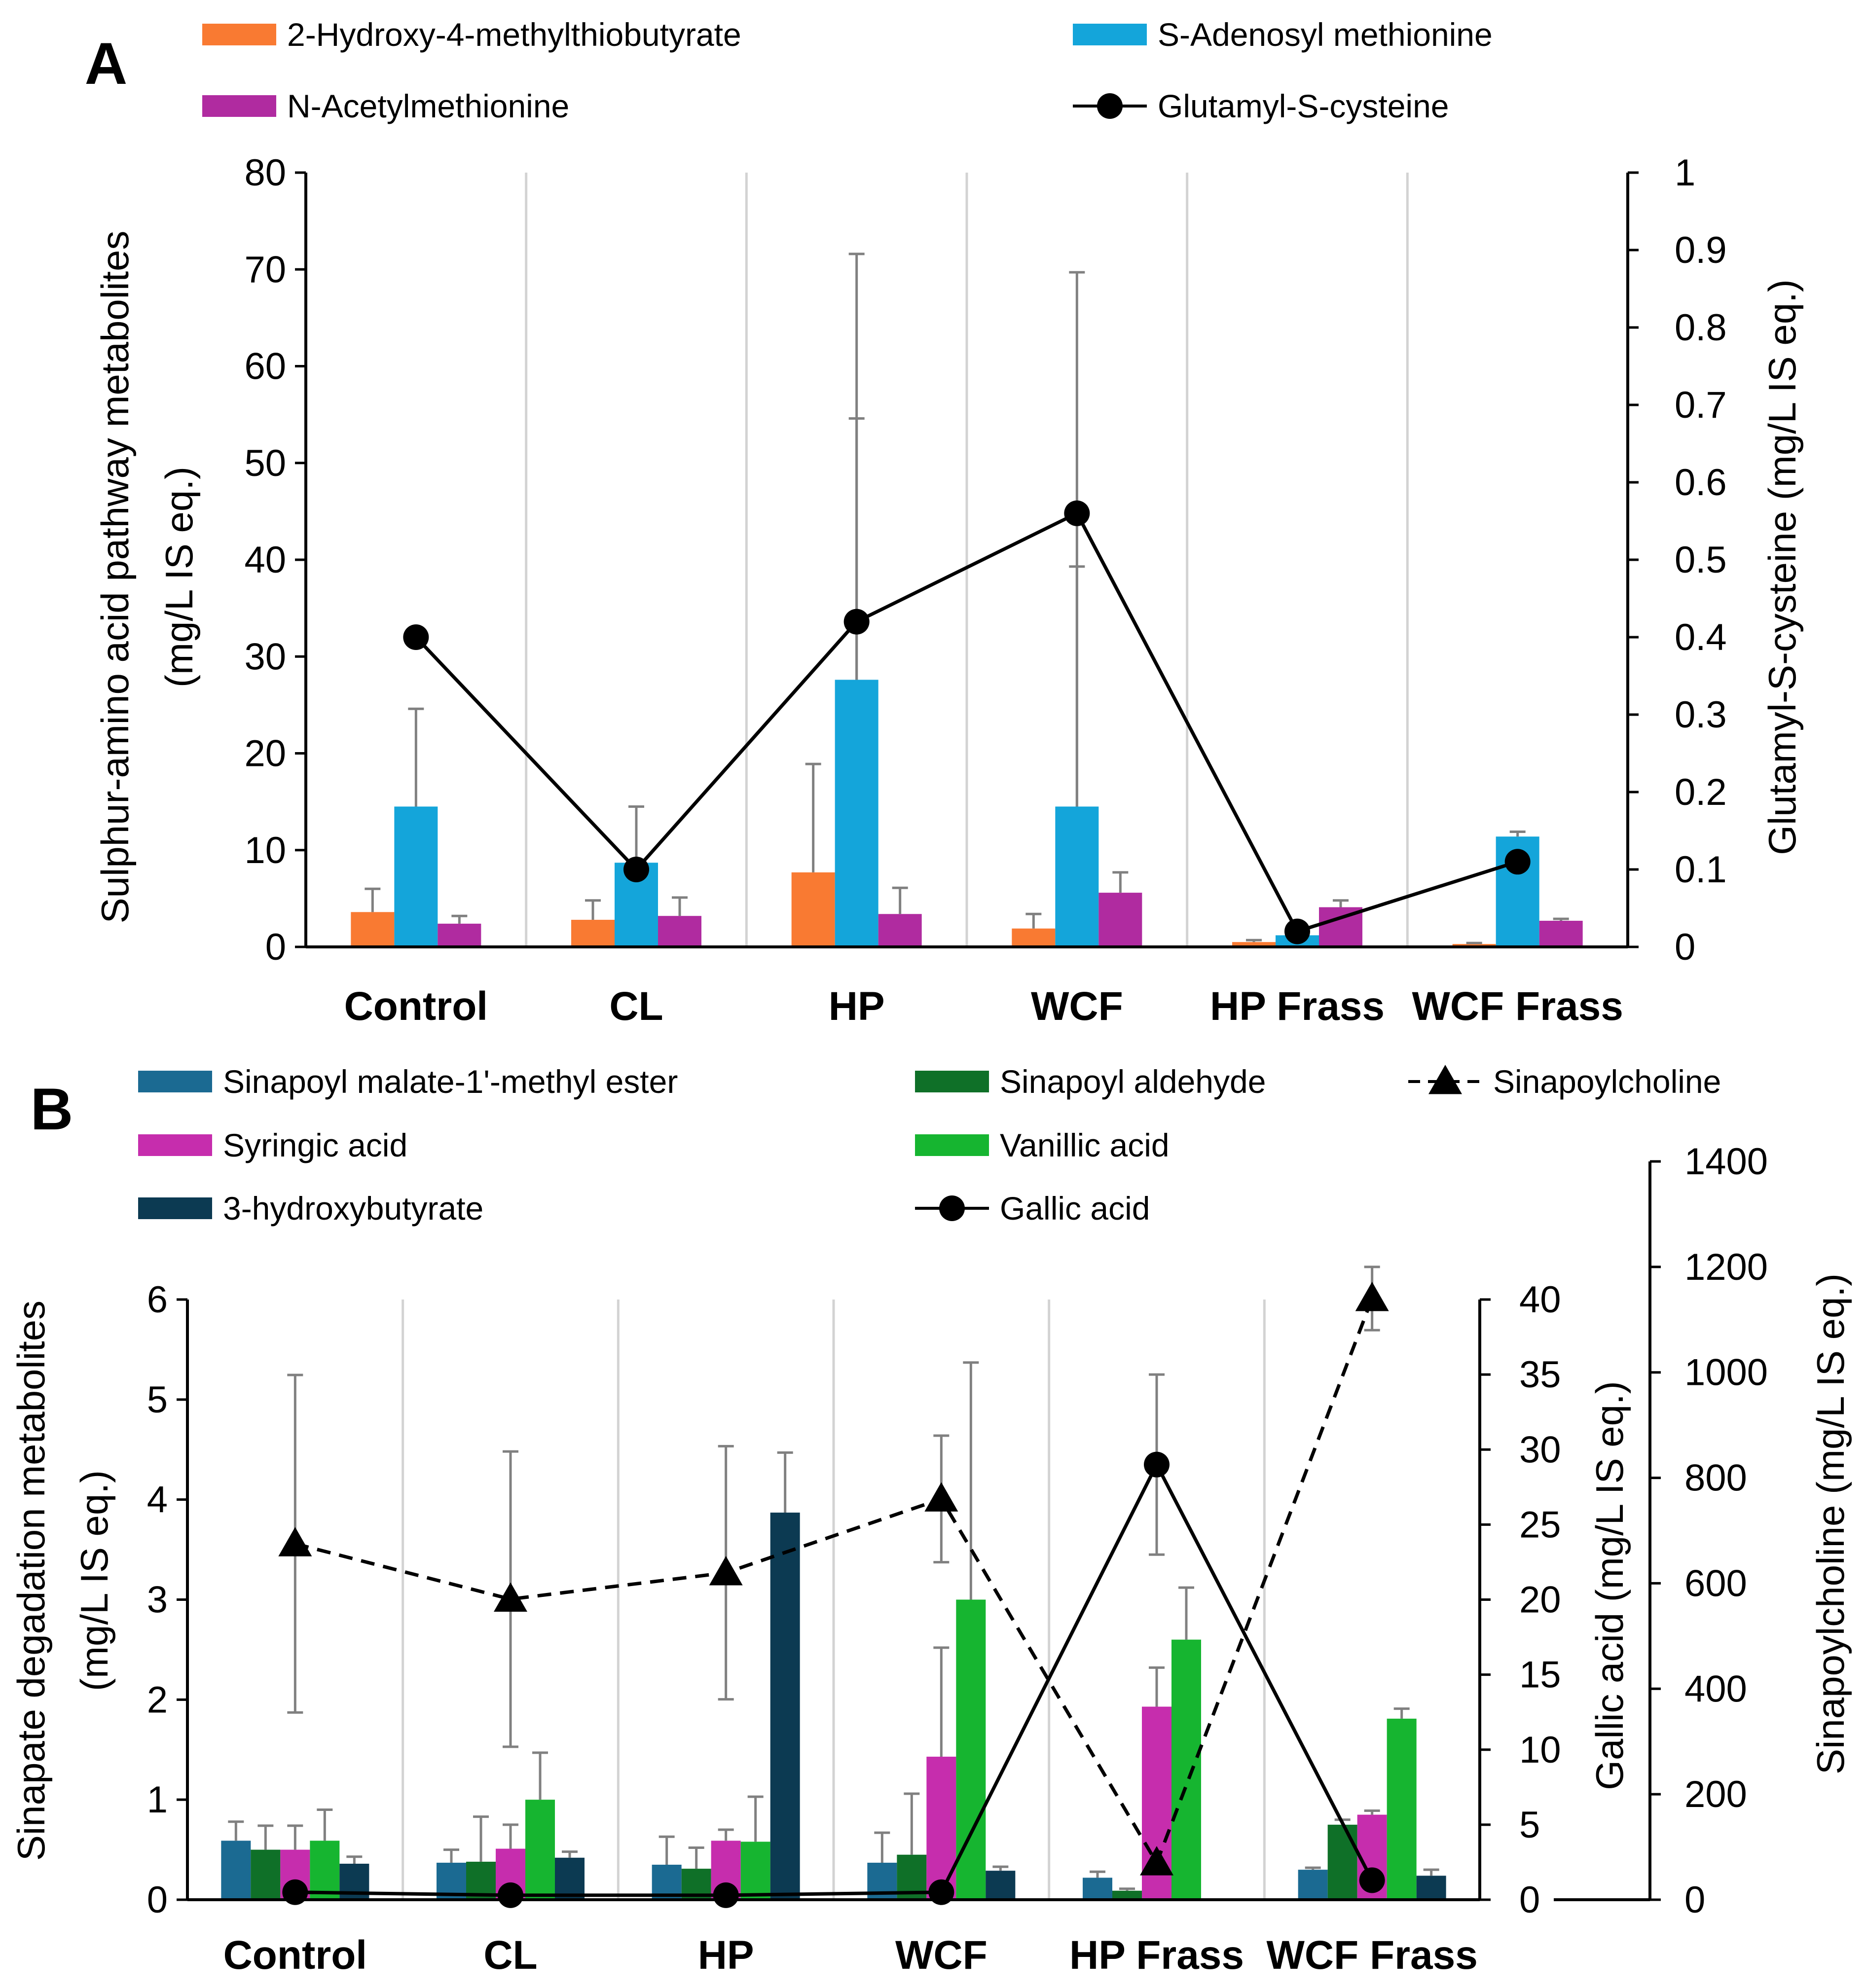 The width and height of the screenshot is (1866, 1988). Describe the element at coordinates (967, 722) in the screenshot. I see `series-glutamyl-s-cysteine` at that location.